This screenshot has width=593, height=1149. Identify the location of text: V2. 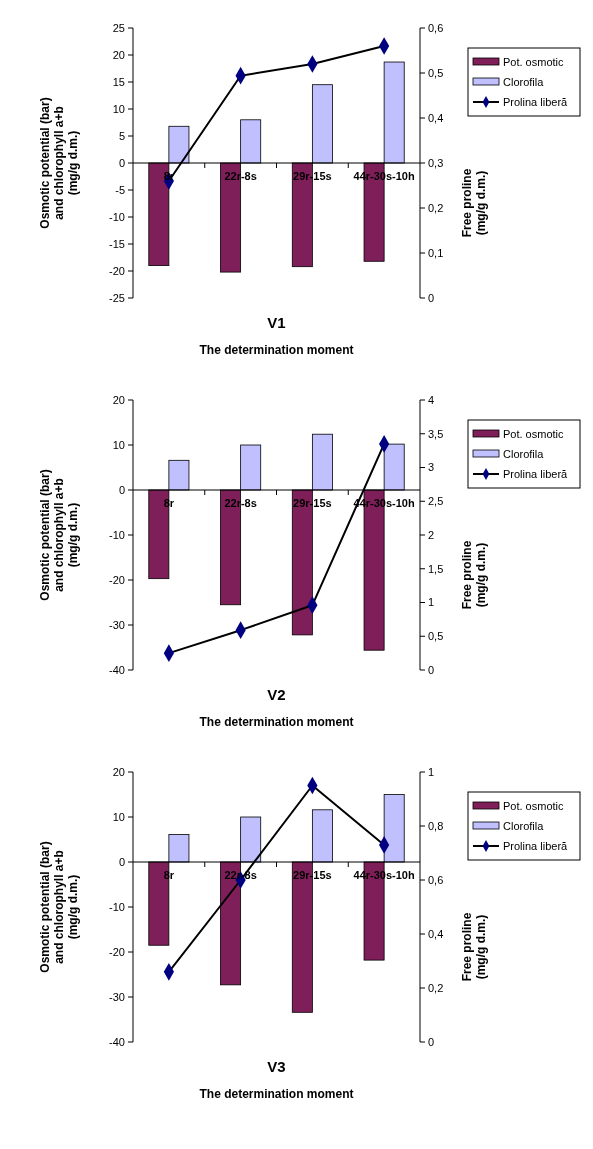
(276, 694).